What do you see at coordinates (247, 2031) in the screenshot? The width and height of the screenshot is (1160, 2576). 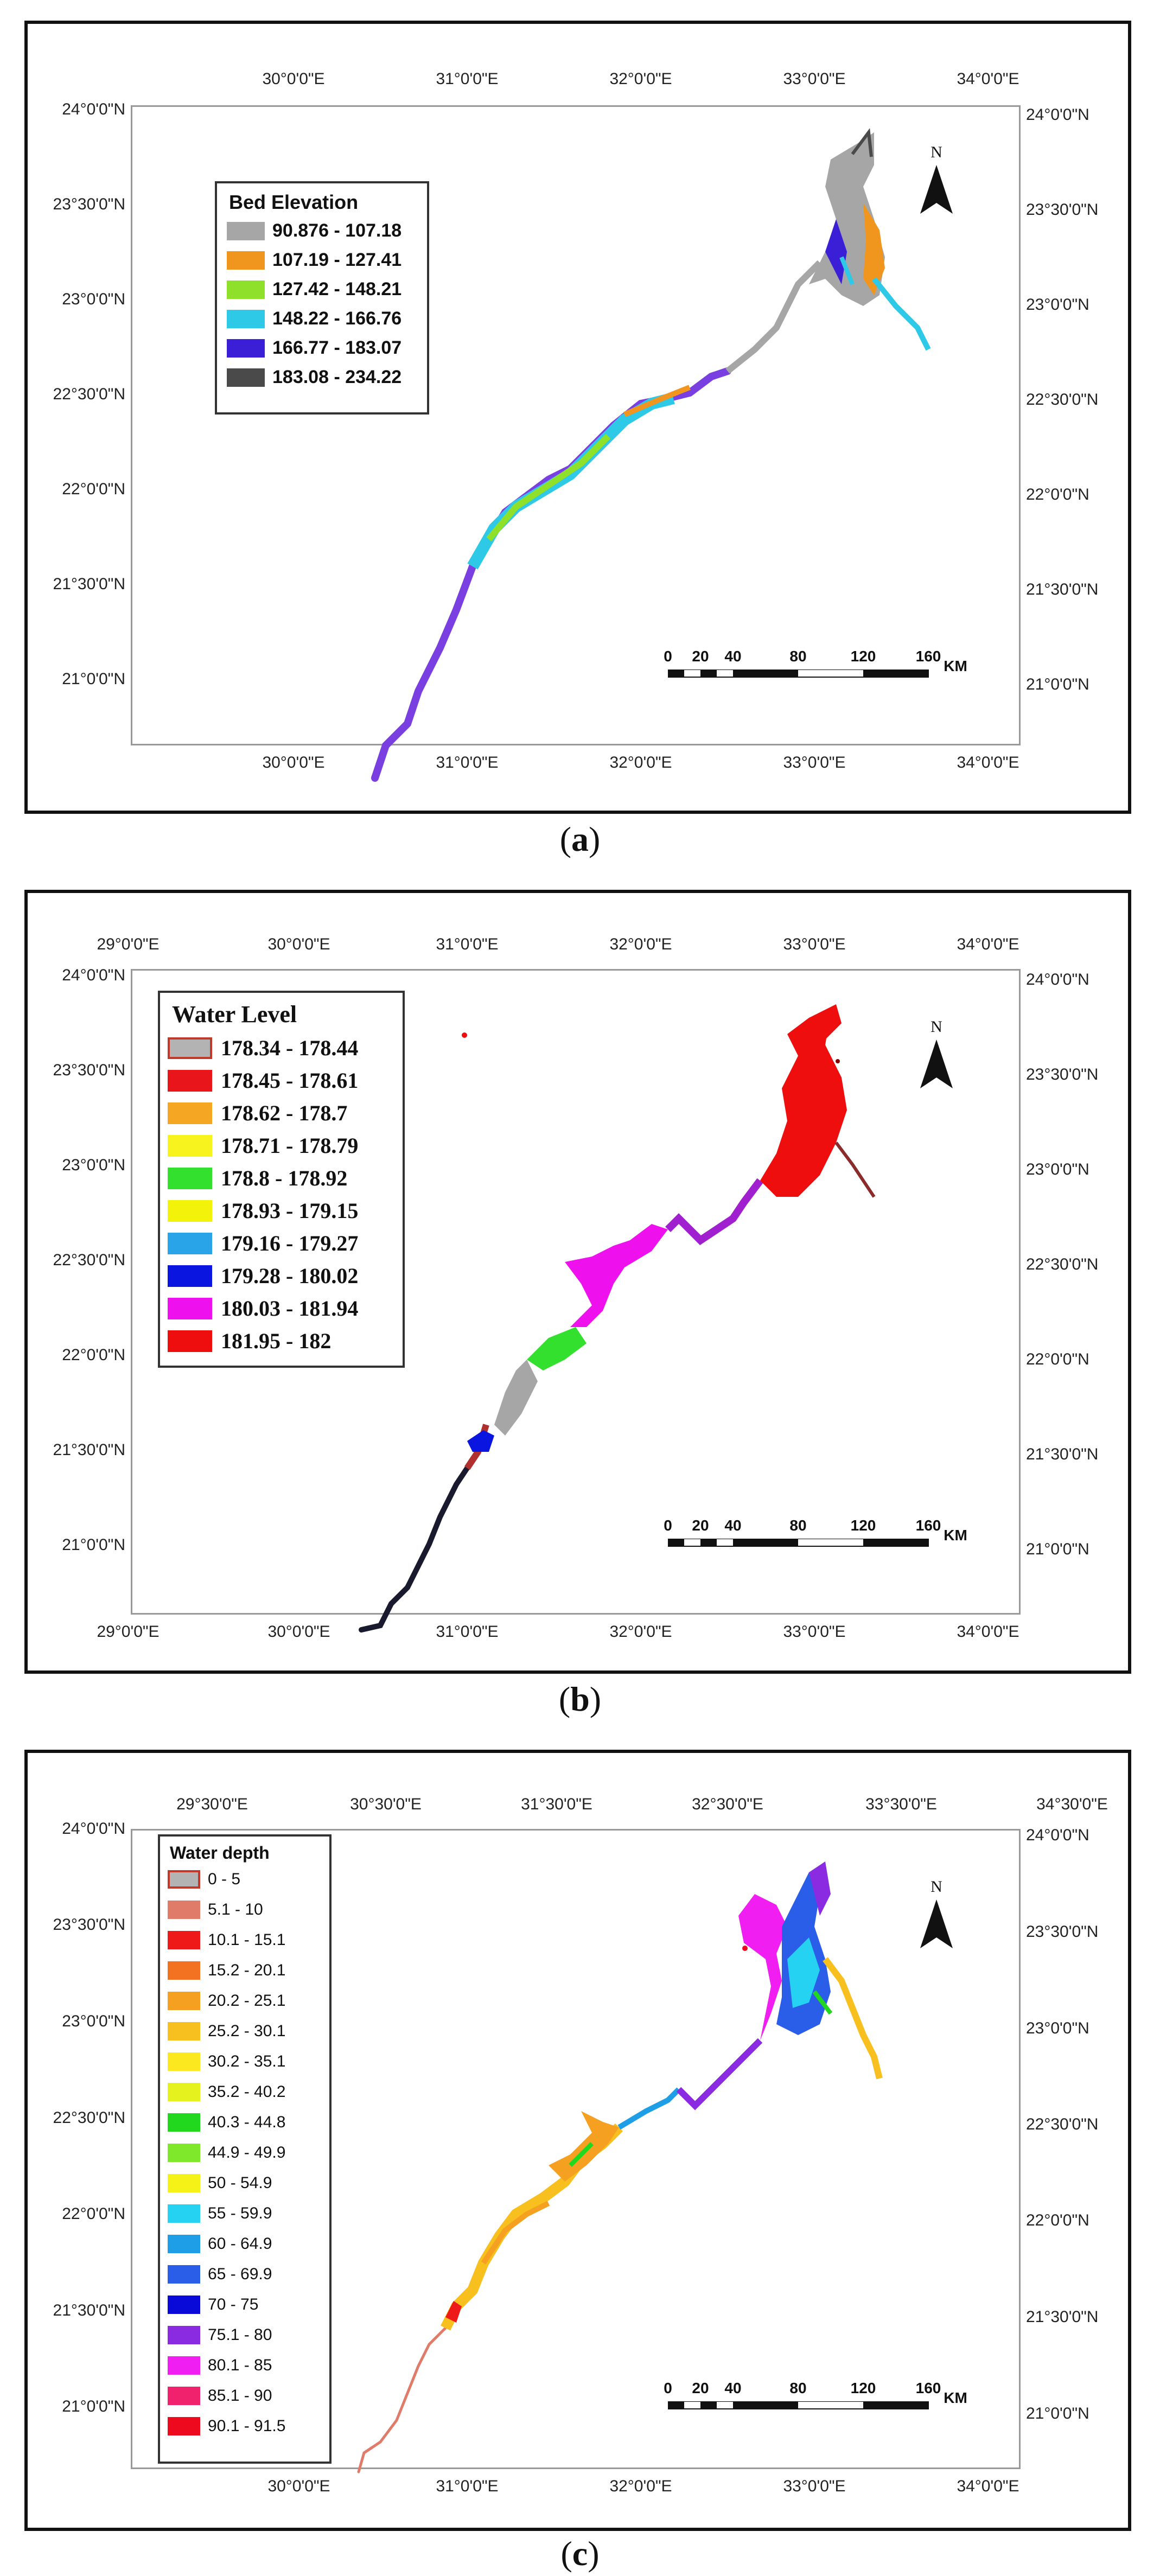 I see `legend-item-label: 25.2 - 30.1` at bounding box center [247, 2031].